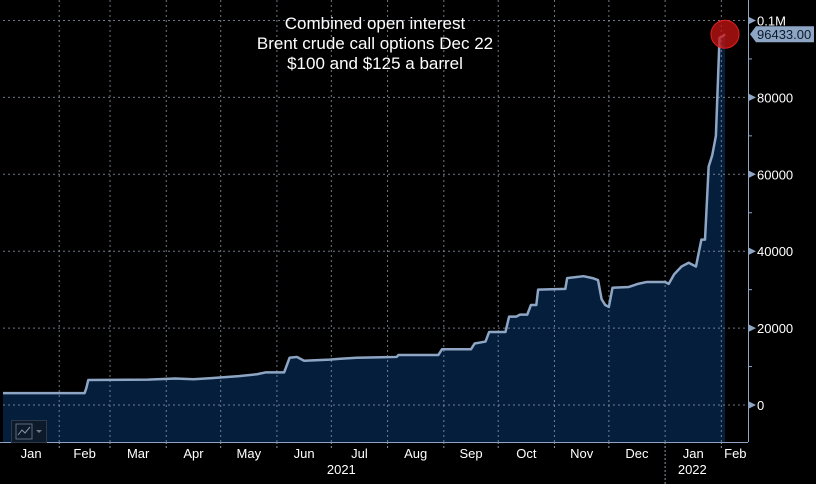  I want to click on y-tick-label: 80000, so click(775, 97).